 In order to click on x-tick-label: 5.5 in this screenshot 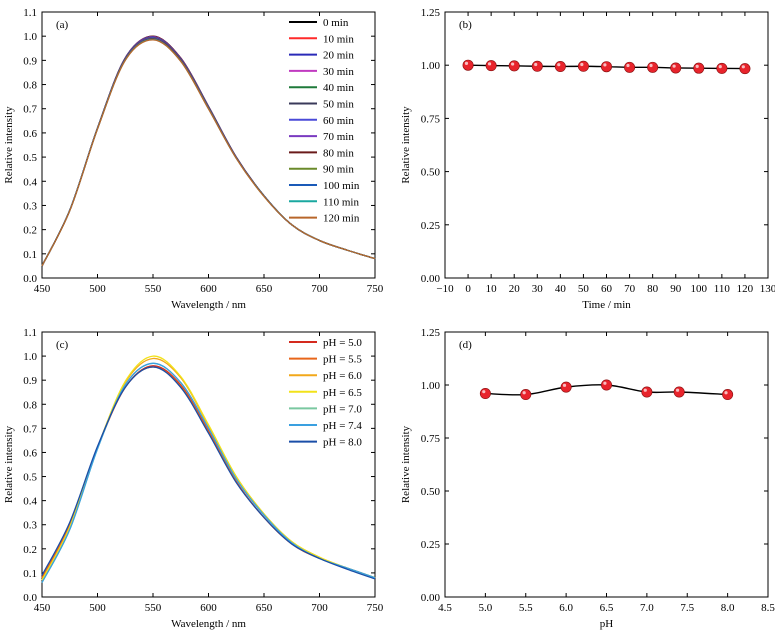, I will do `click(526, 608)`.